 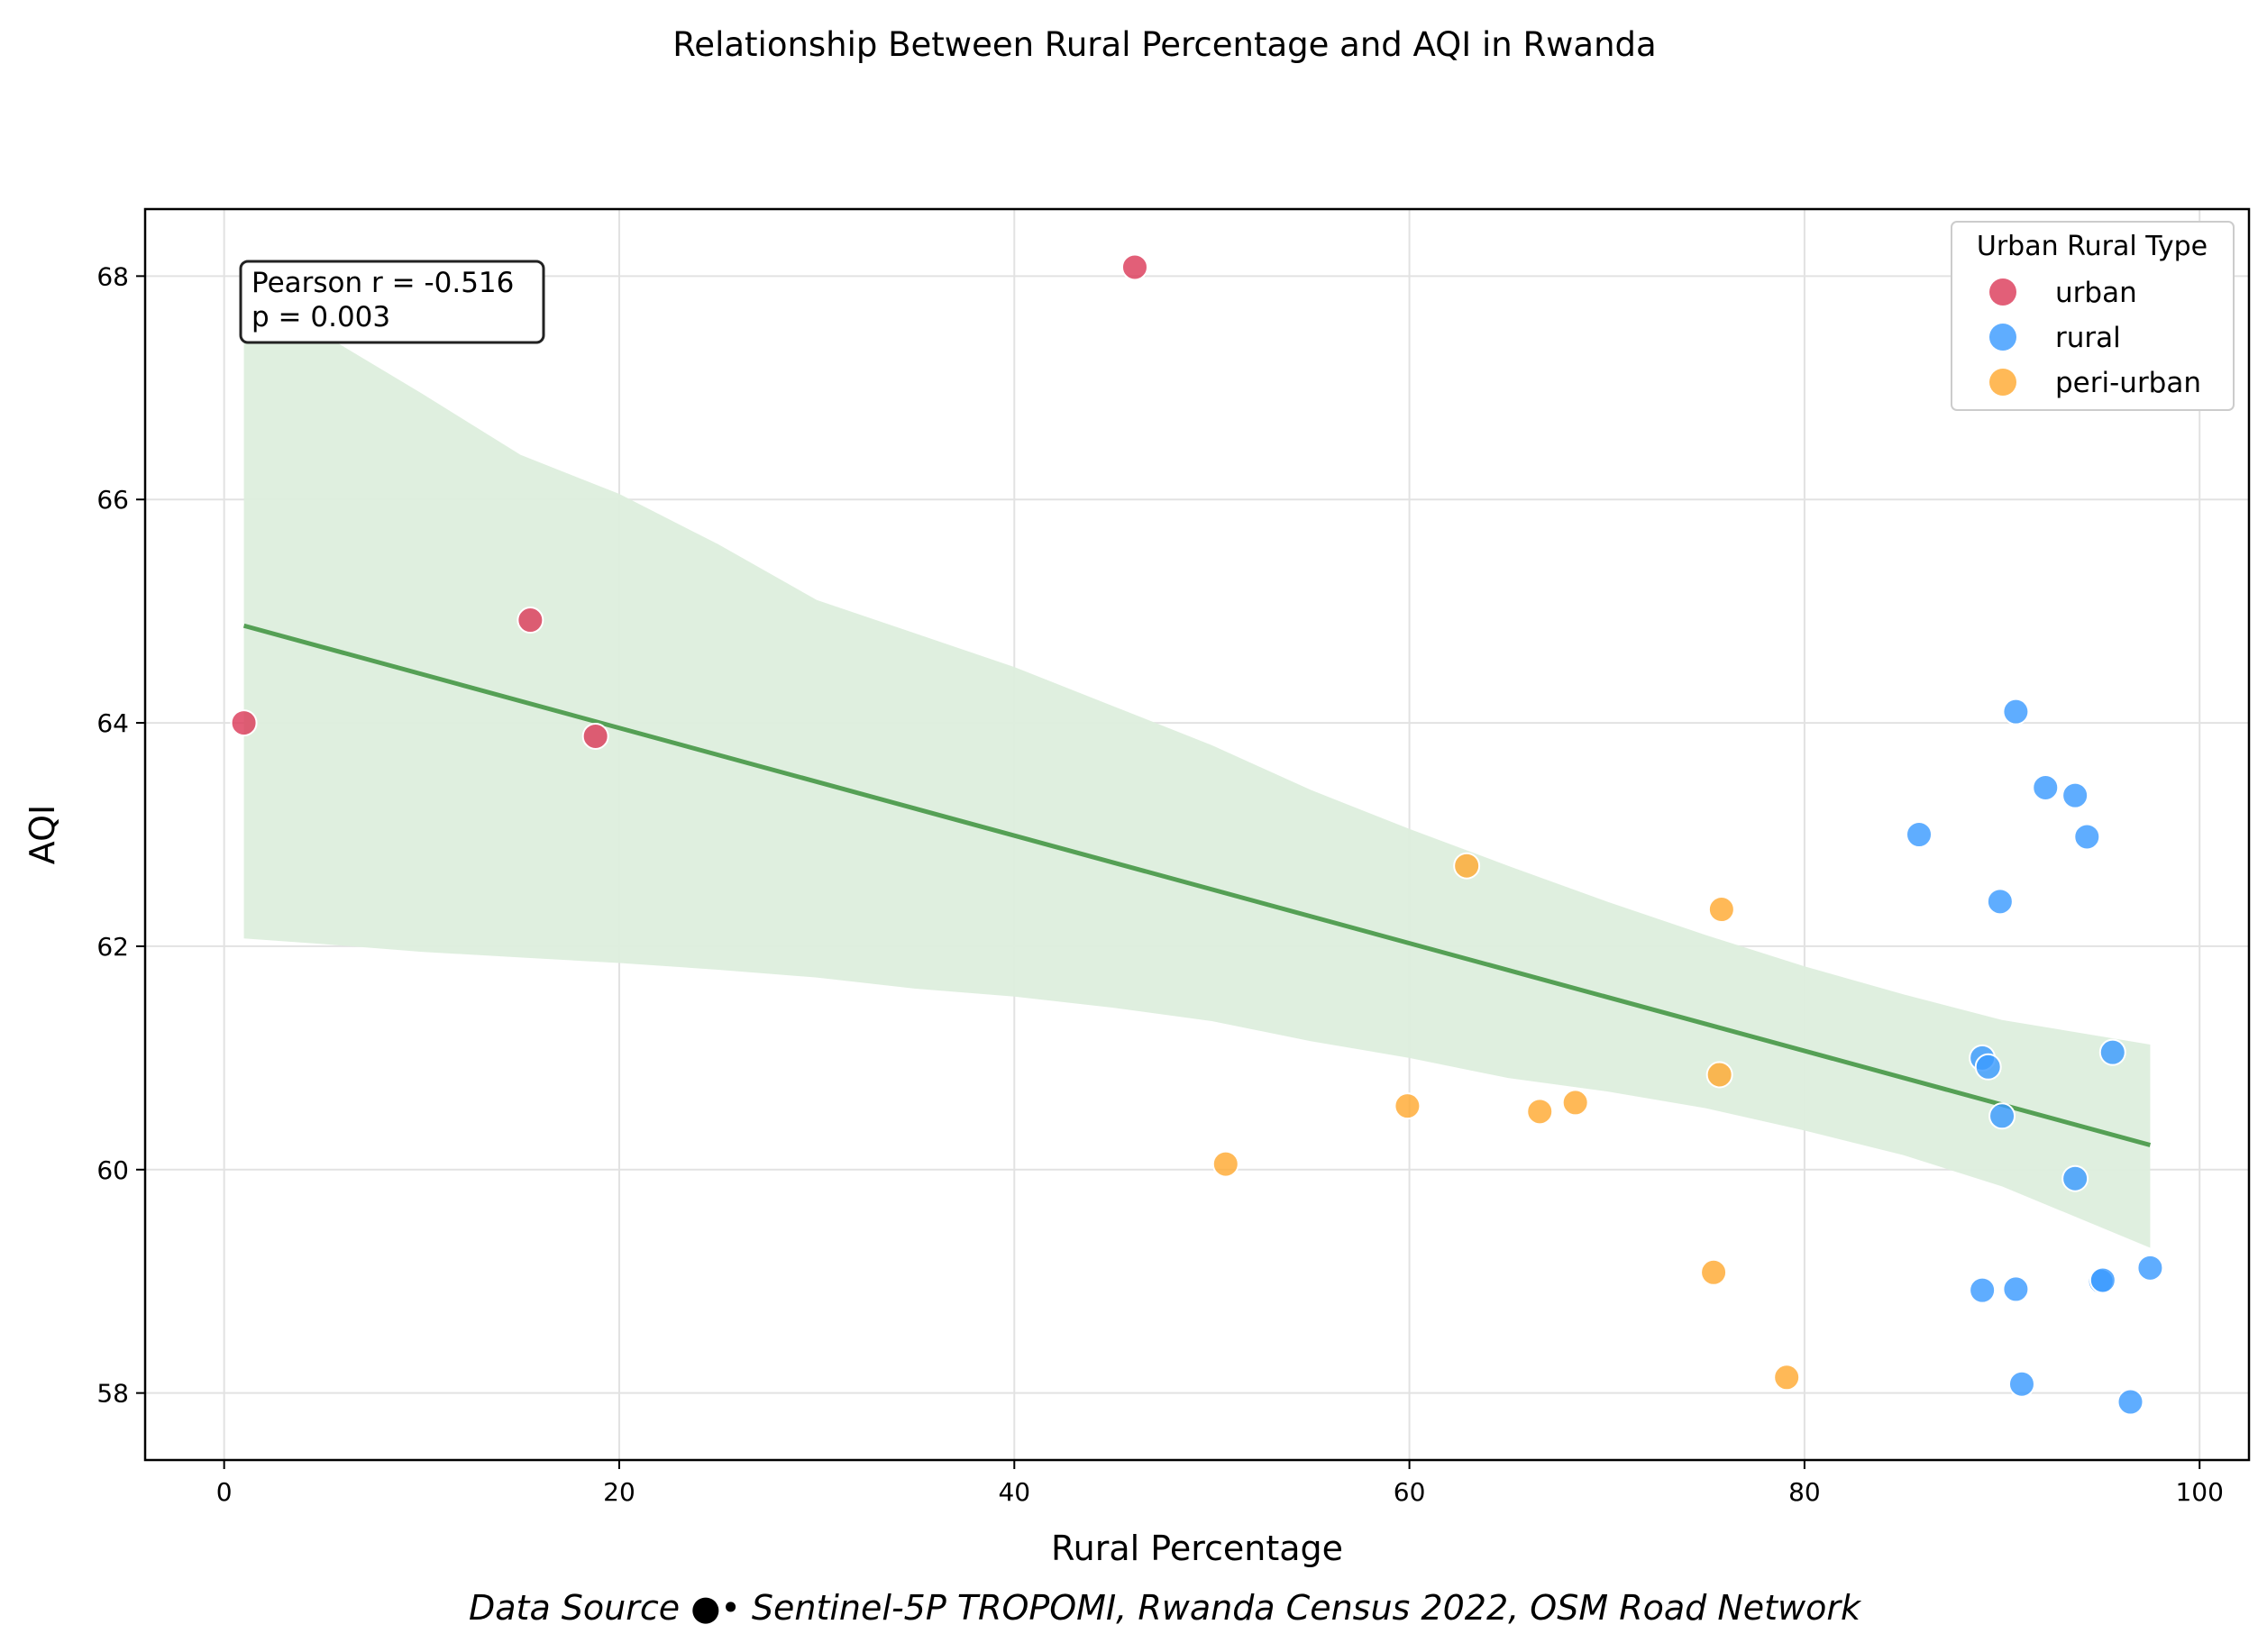 I want to click on legend: Urban Rural Type urban rural peri-urban, so click(x=2093, y=316).